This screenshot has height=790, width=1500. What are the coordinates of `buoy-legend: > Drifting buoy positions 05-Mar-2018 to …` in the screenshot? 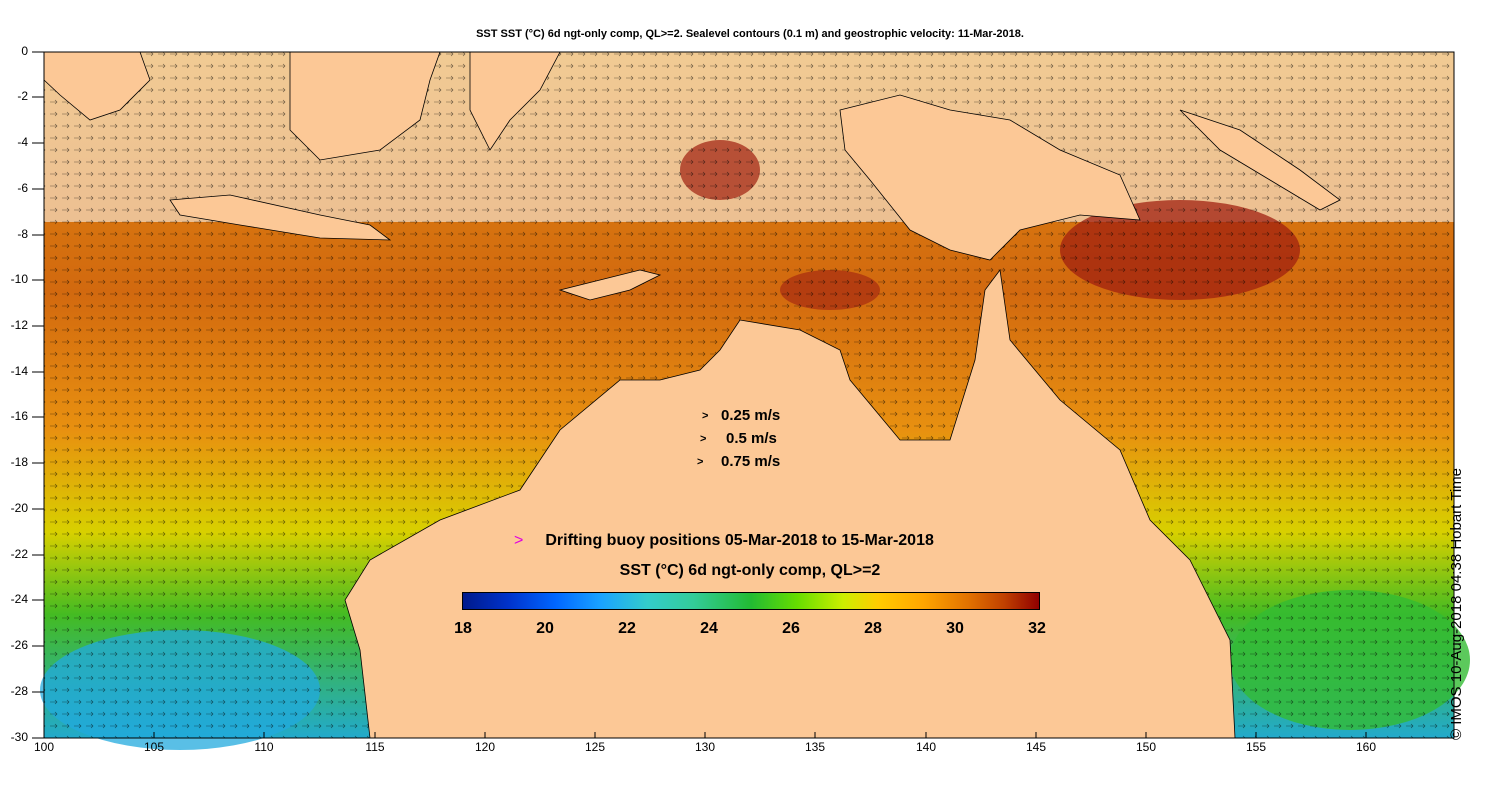 It's located at (724, 541).